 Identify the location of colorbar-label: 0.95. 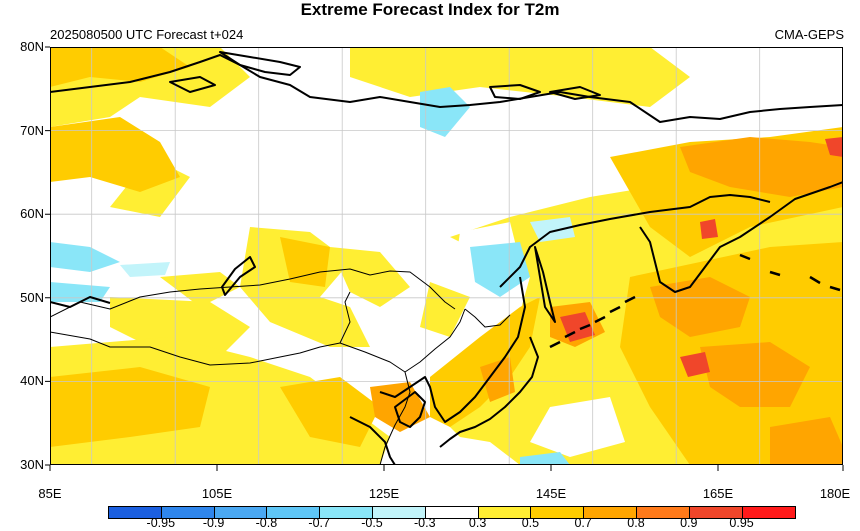
(741, 523).